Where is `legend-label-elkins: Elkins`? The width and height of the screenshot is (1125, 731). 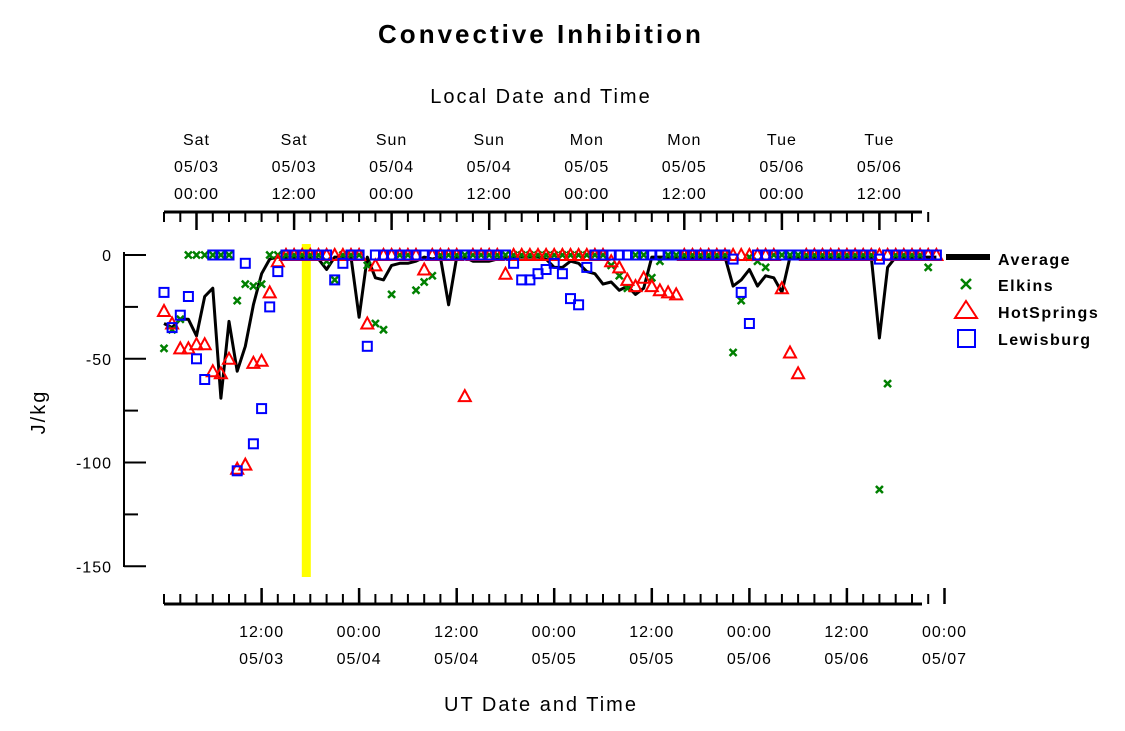
legend-label-elkins: Elkins is located at coordinates (1026, 286).